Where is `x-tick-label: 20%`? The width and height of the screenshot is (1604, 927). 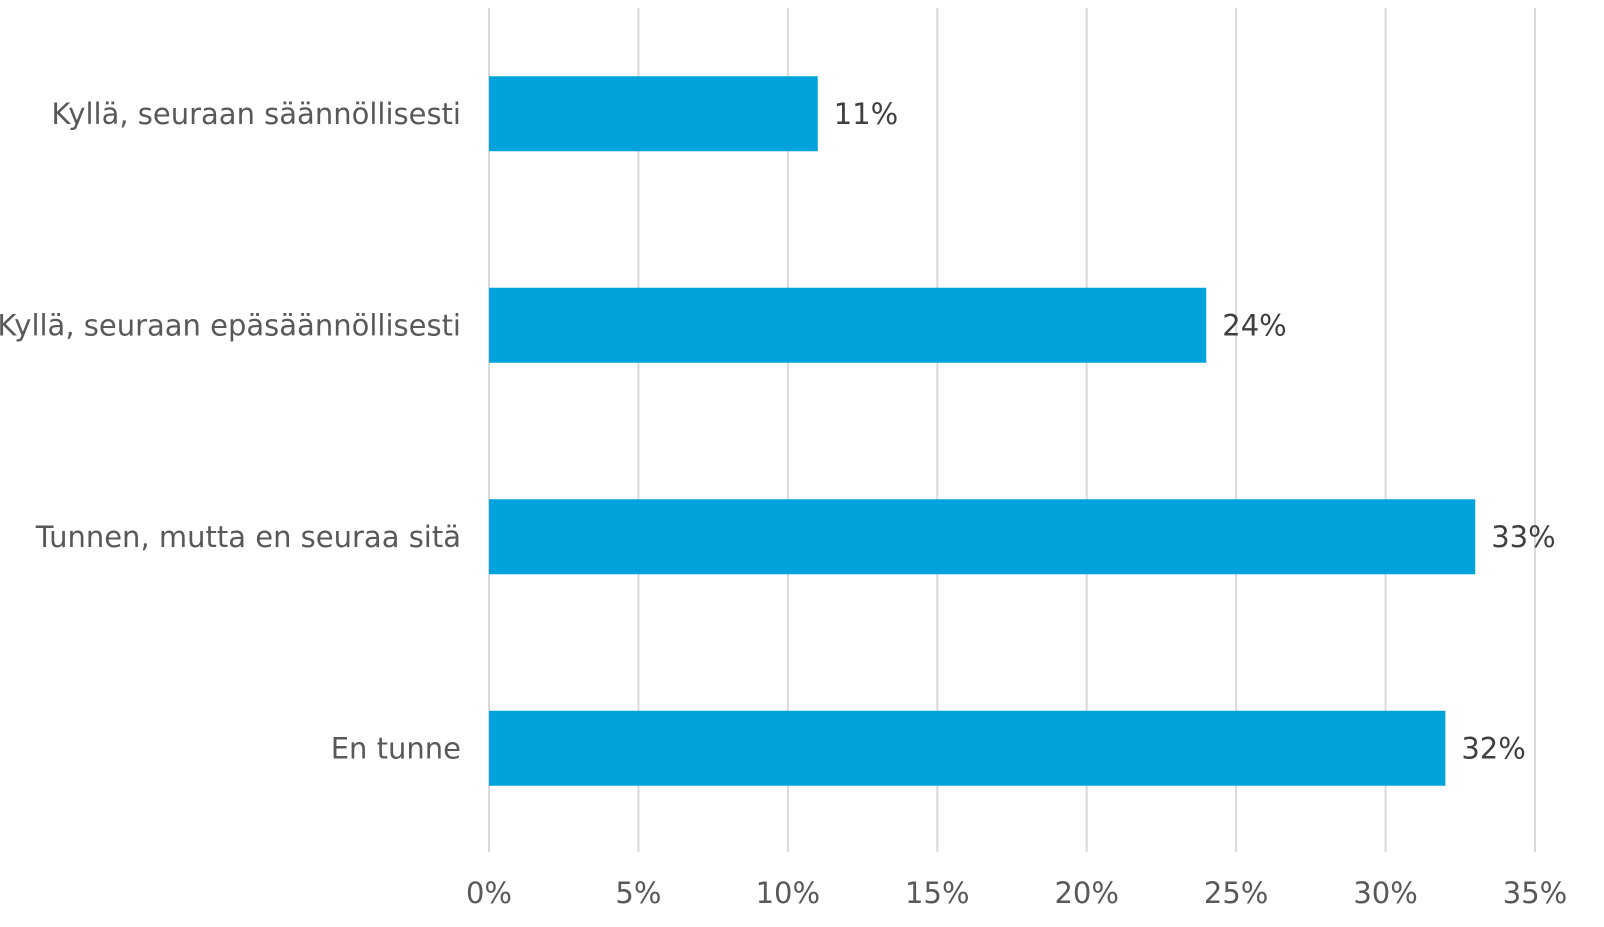 x-tick-label: 20% is located at coordinates (1086, 893).